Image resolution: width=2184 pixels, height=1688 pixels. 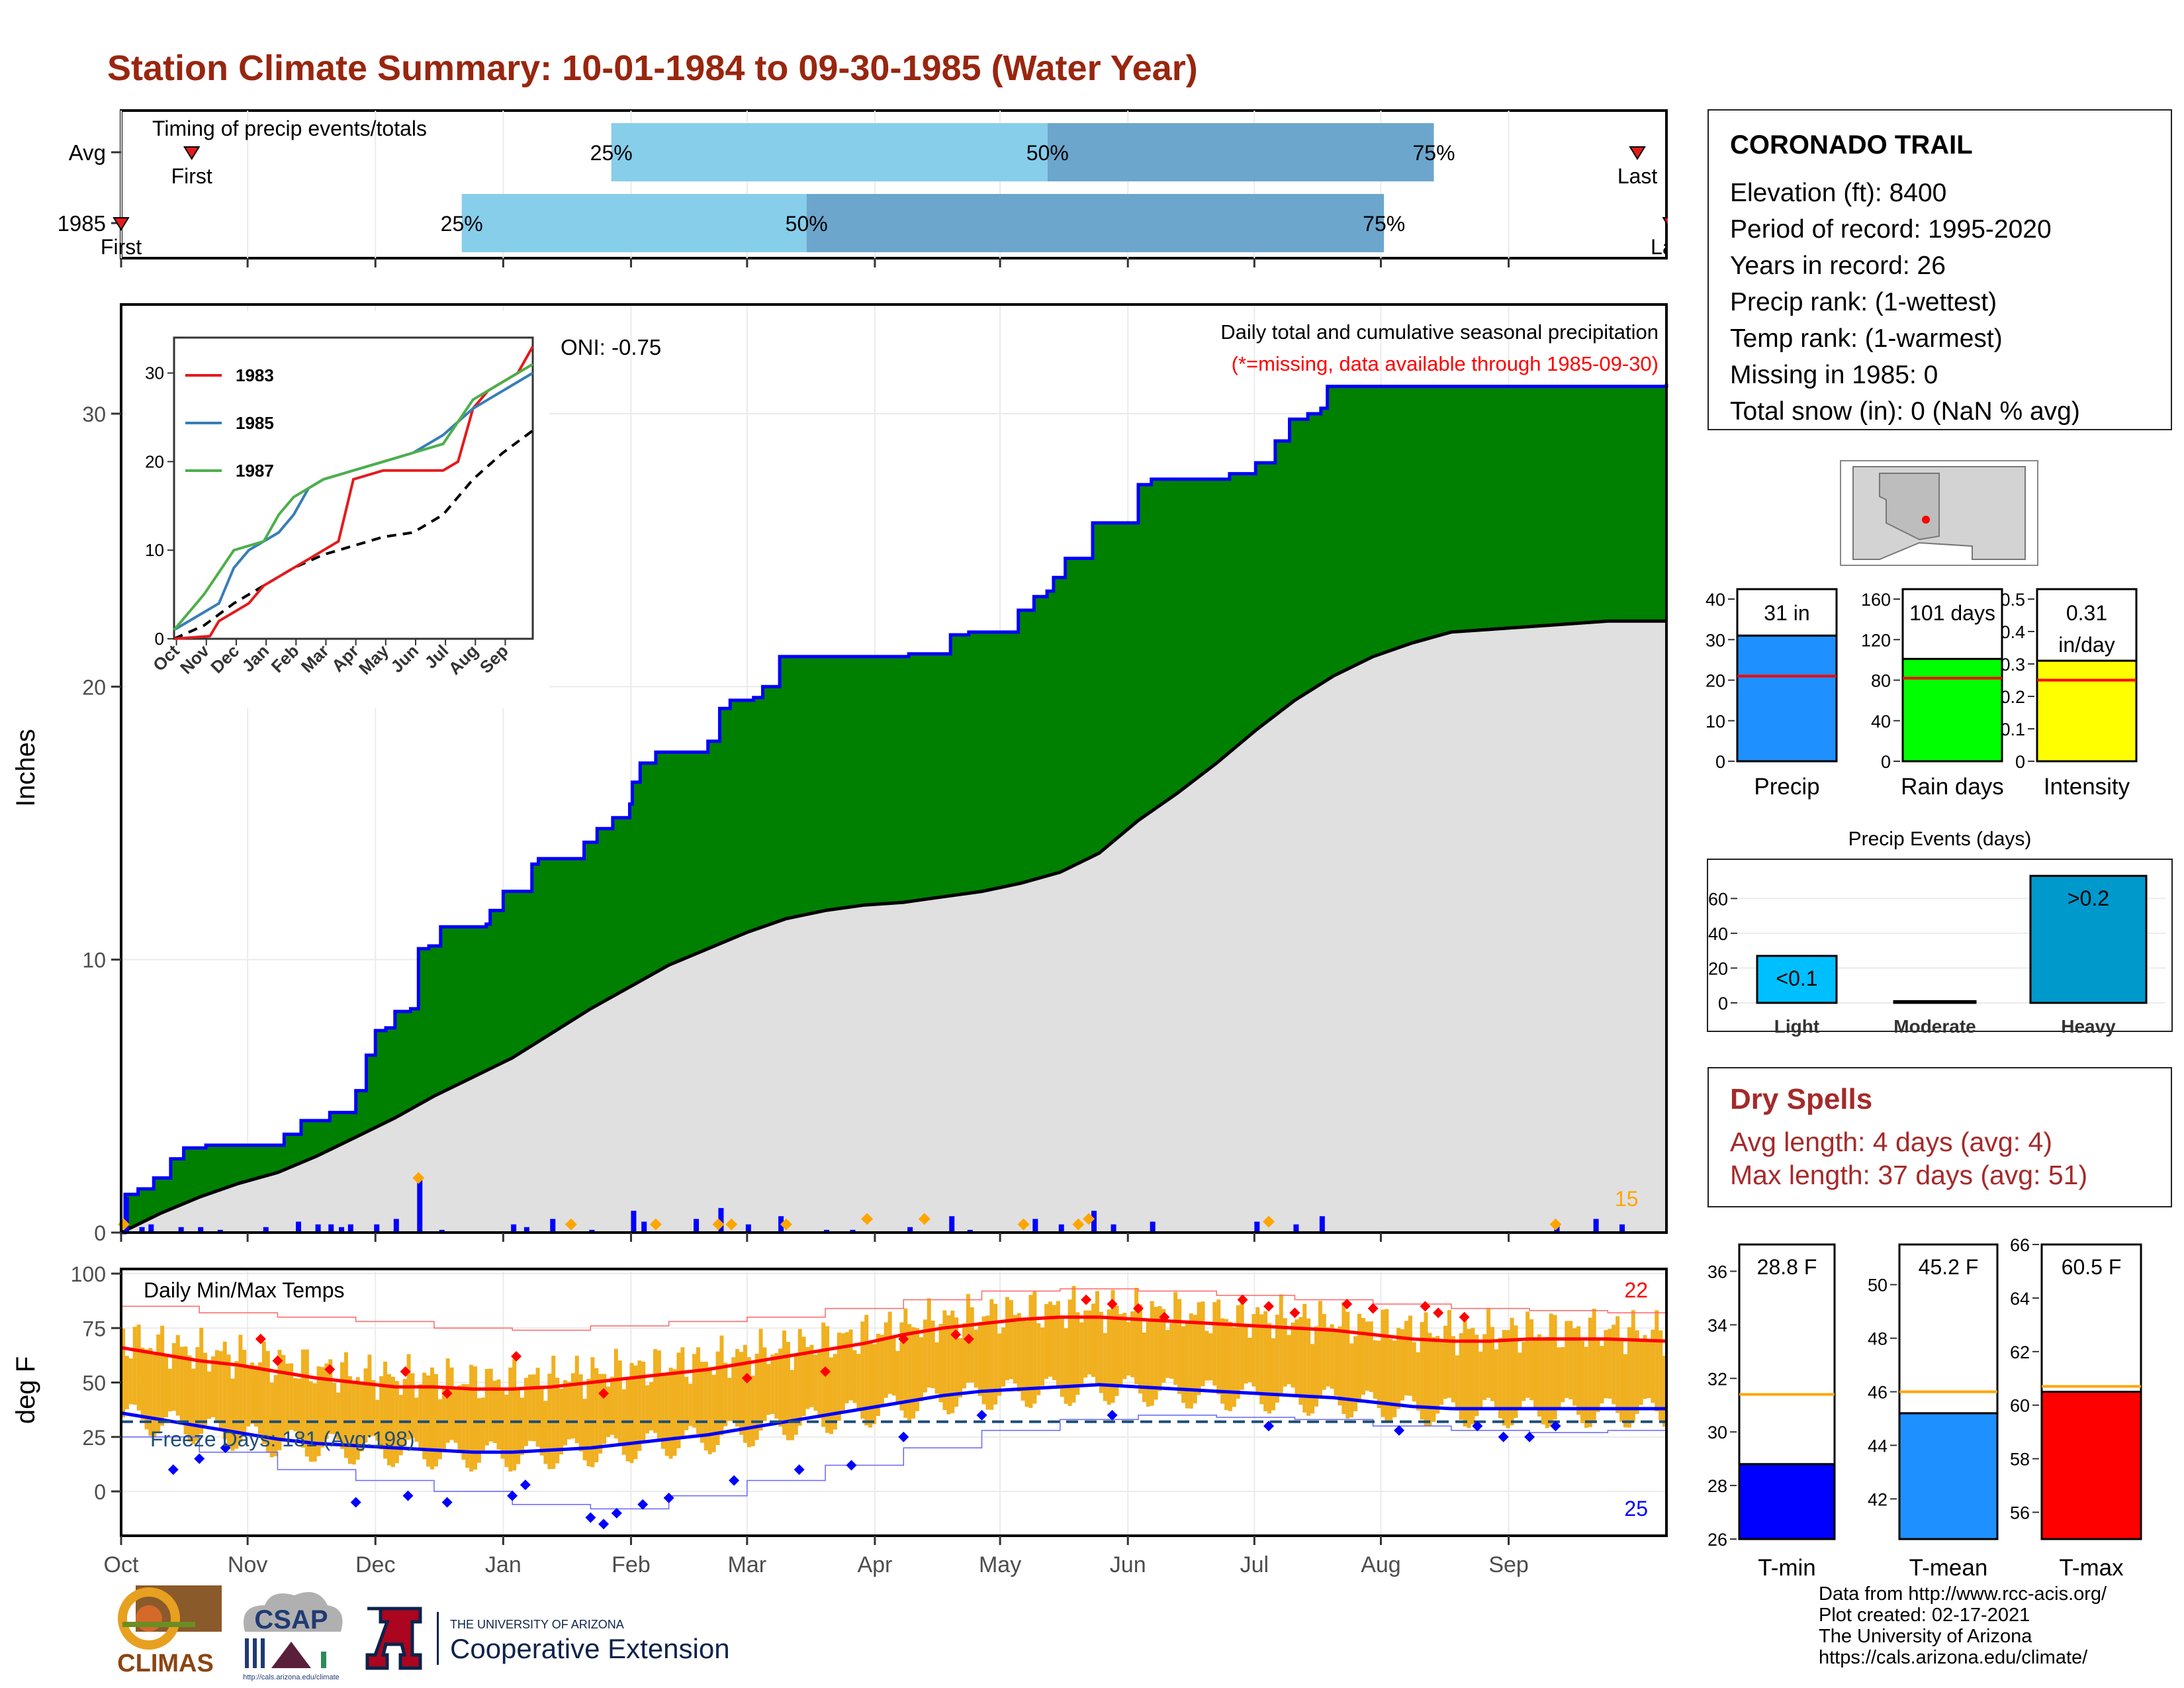 What do you see at coordinates (1254, 1564) in the screenshot?
I see `temp-xtick-label: Jul` at bounding box center [1254, 1564].